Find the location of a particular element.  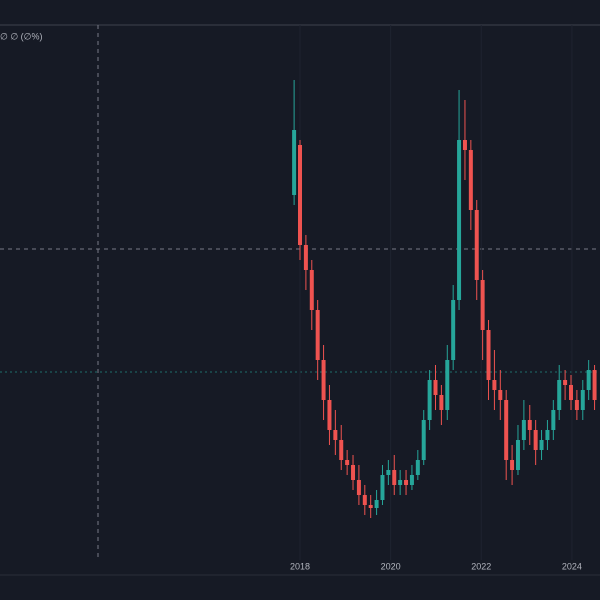

x-tick-label: 2024 is located at coordinates (572, 566).